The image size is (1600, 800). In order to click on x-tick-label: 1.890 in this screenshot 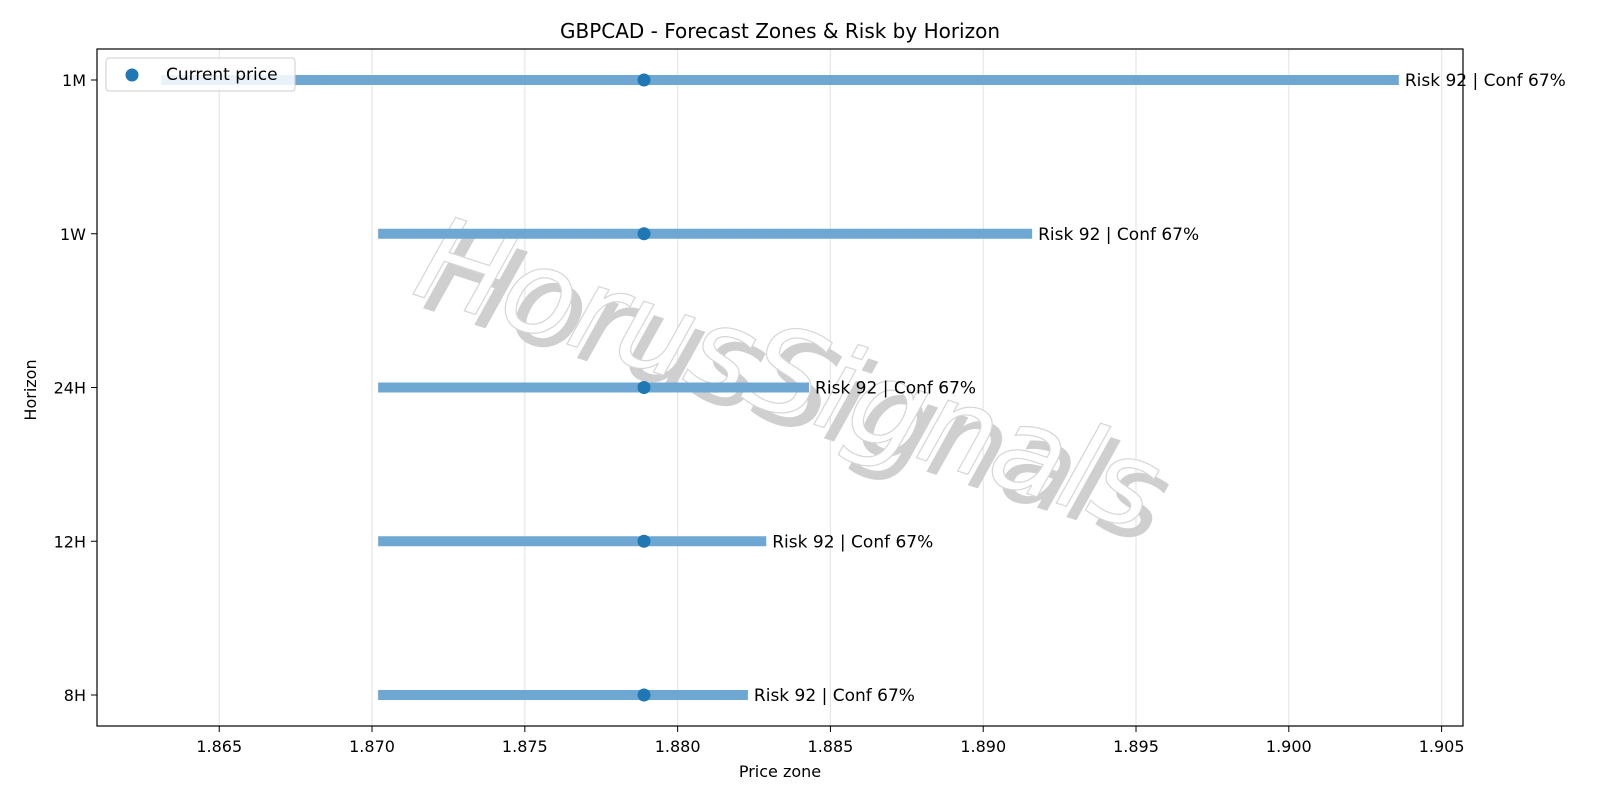, I will do `click(983, 746)`.